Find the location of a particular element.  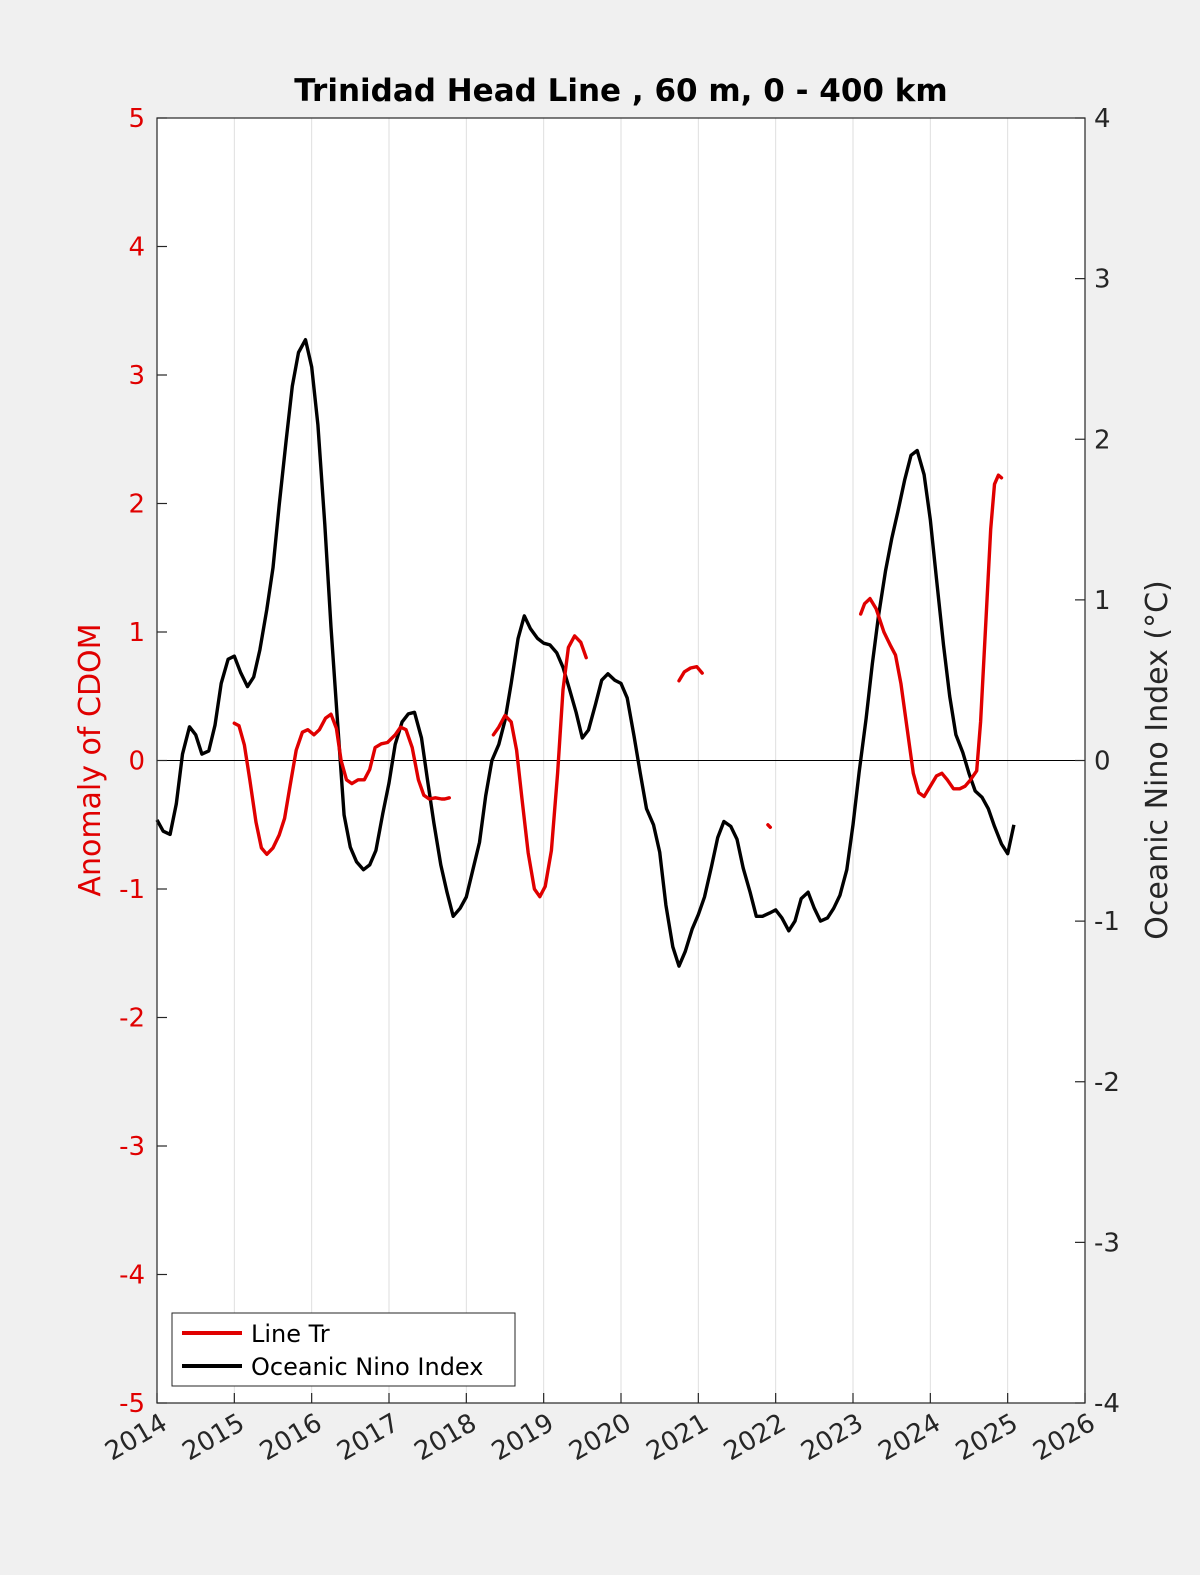

right-y-tick-label: 3 is located at coordinates (1102, 280).